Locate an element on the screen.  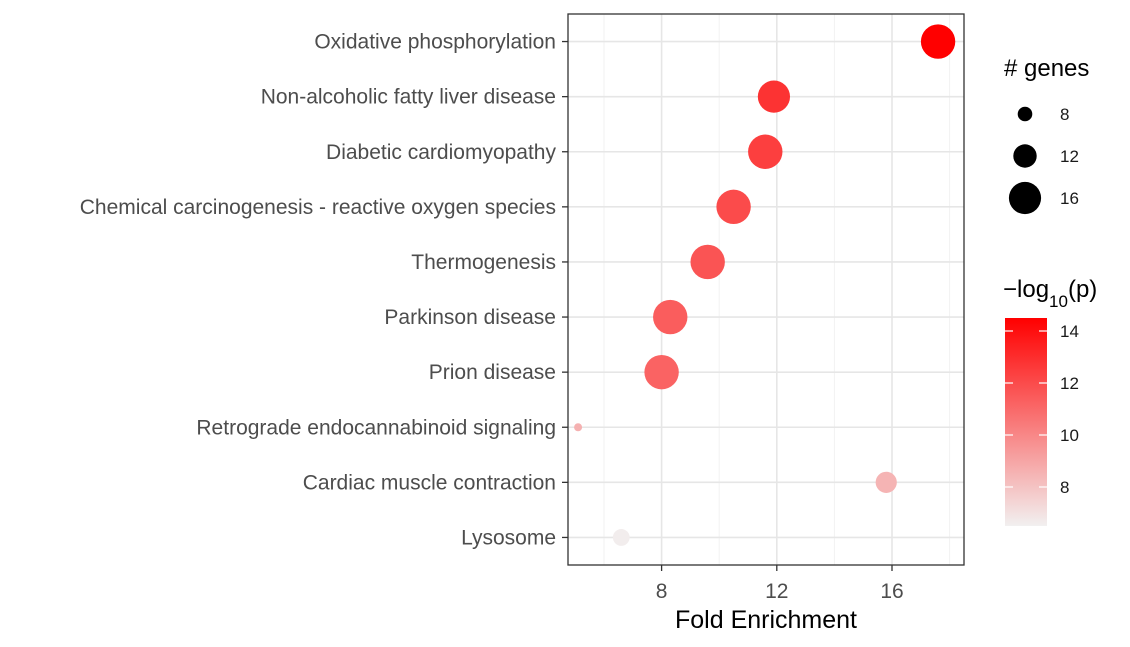
y-tick-label: Non-alcoholic fatty liver disease is located at coordinates (408, 97).